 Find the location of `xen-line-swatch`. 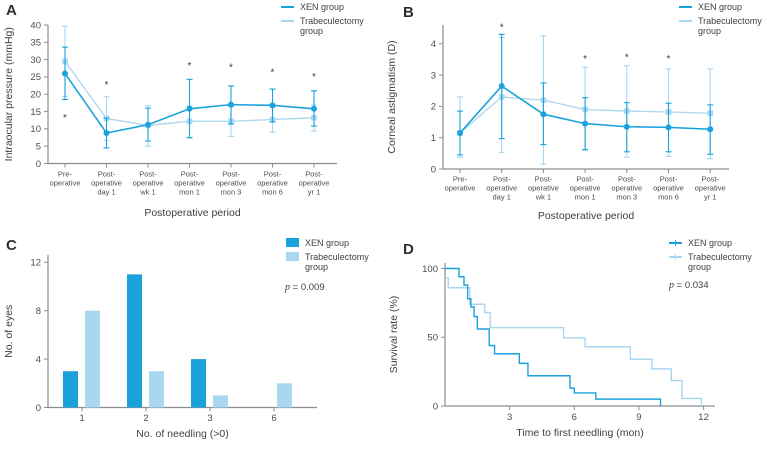

xen-line-swatch is located at coordinates (287, 7).